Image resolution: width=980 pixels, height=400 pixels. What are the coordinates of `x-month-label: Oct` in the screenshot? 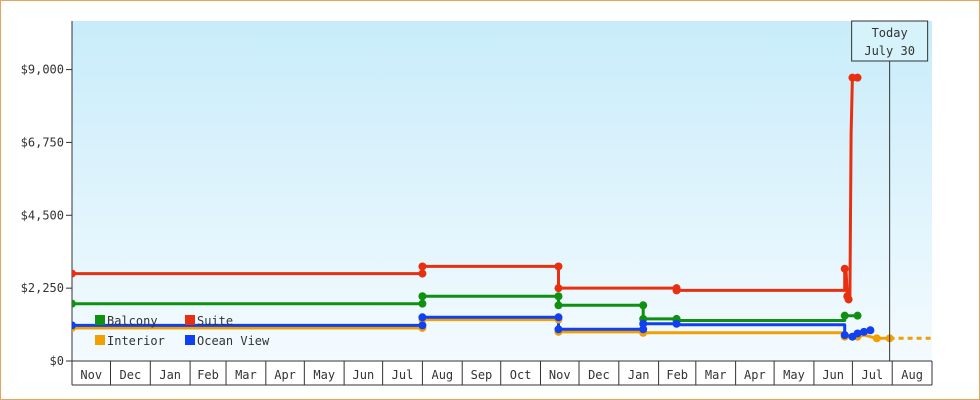 It's located at (521, 375).